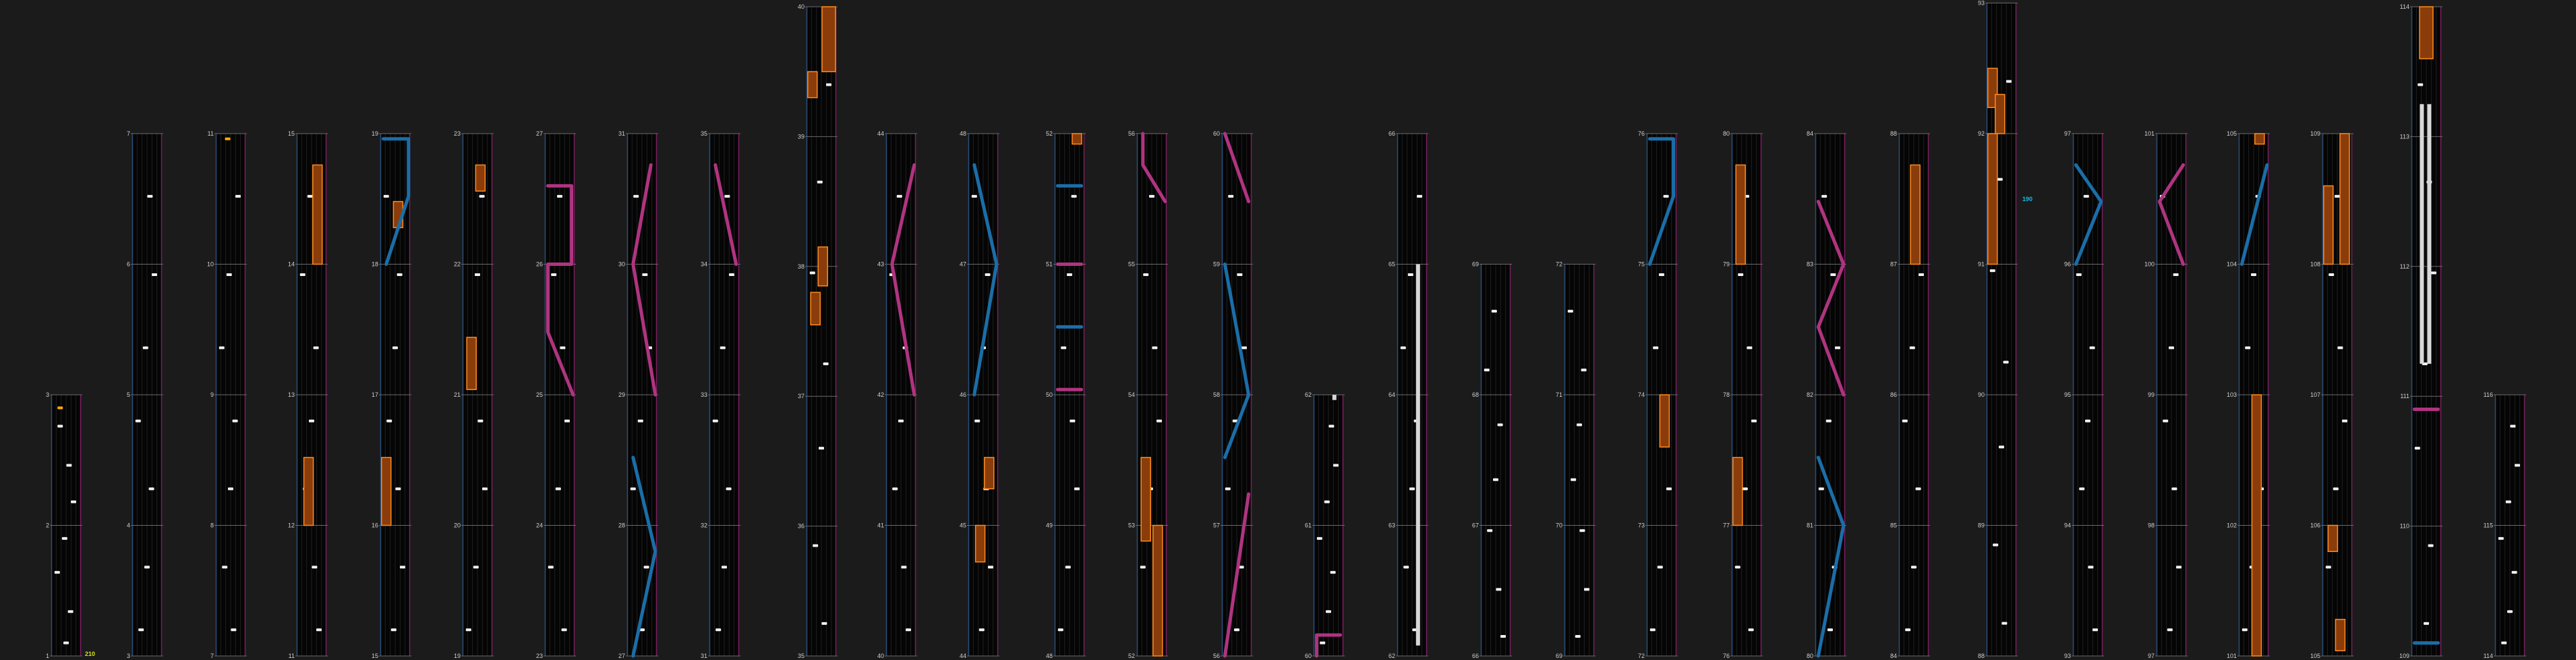 The image size is (2576, 660). Describe the element at coordinates (457, 394) in the screenshot. I see `measure-number: 21` at that location.